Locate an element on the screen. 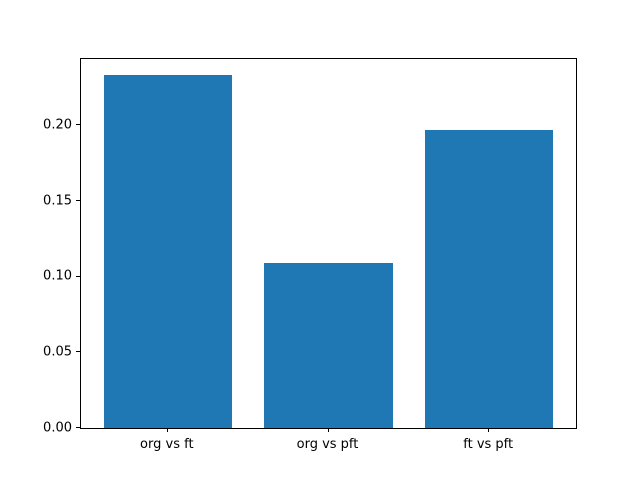 Image resolution: width=640 pixels, height=480 pixels. x-tick-label: ft vs pft is located at coordinates (488, 444).